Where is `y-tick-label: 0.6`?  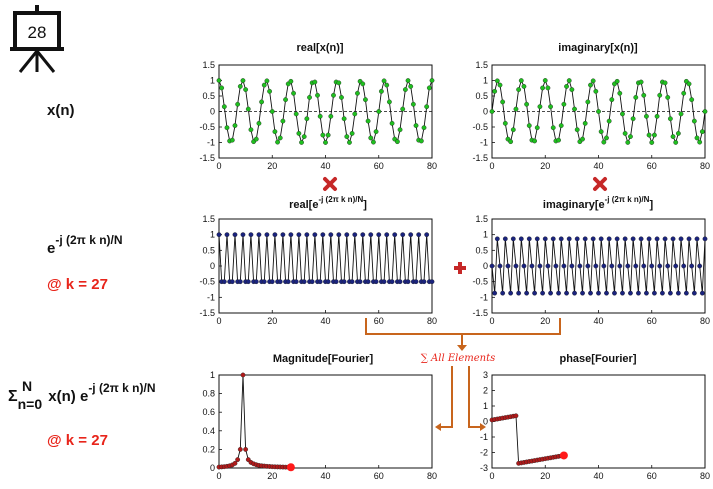
y-tick-label: 0.6 is located at coordinates (208, 412).